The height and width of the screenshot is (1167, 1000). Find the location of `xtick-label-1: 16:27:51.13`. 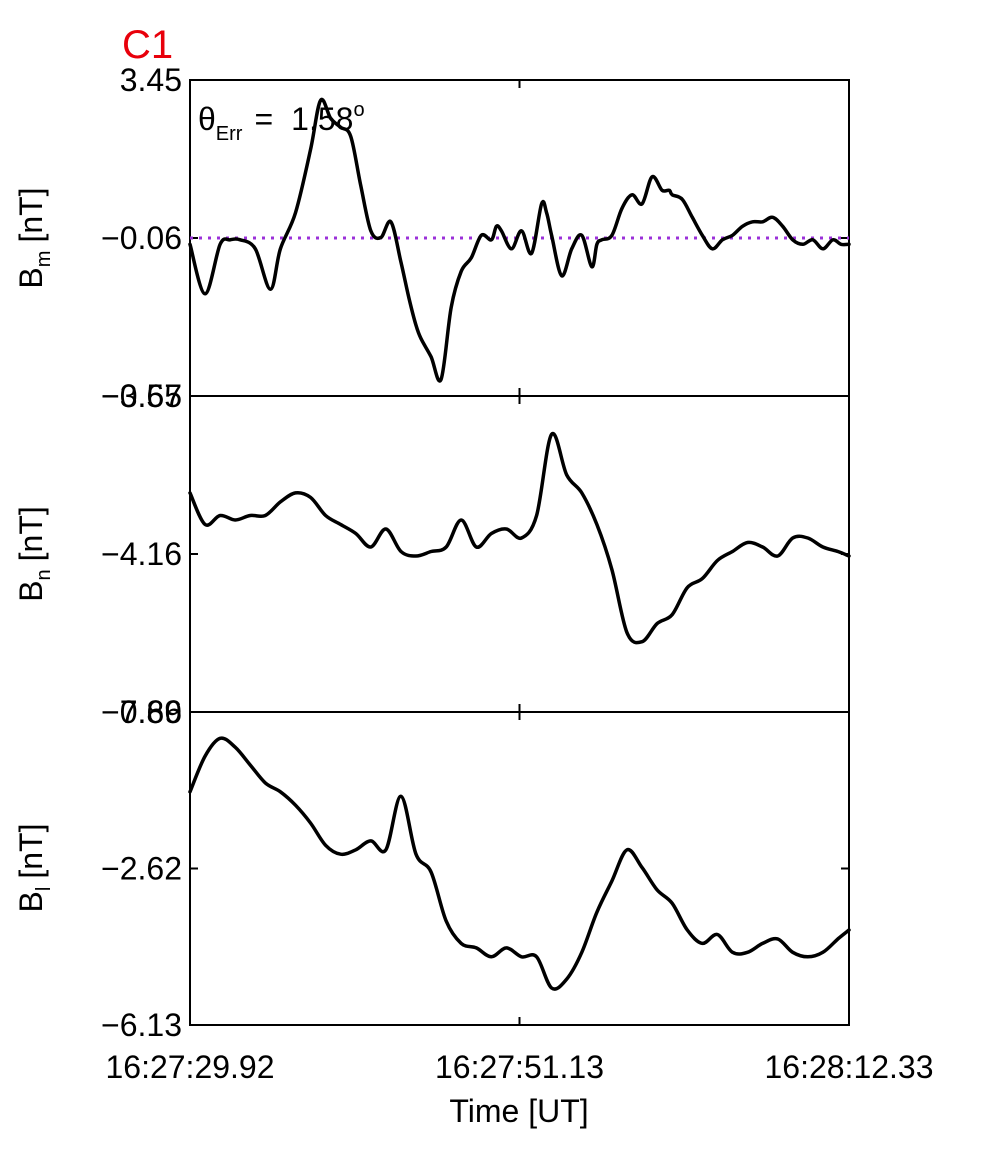

xtick-label-1: 16:27:51.13 is located at coordinates (519, 1067).